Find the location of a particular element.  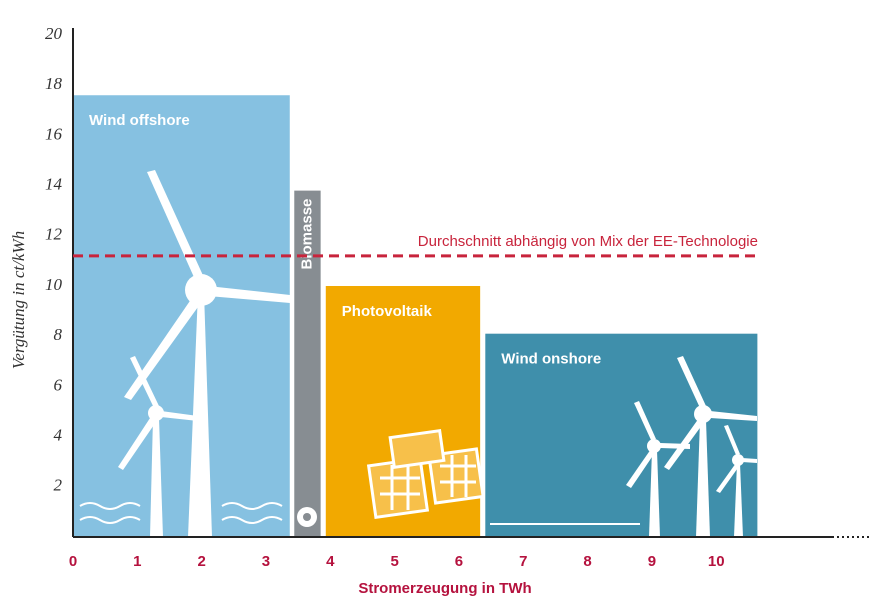

x-tick-label: 5 is located at coordinates (394, 561).